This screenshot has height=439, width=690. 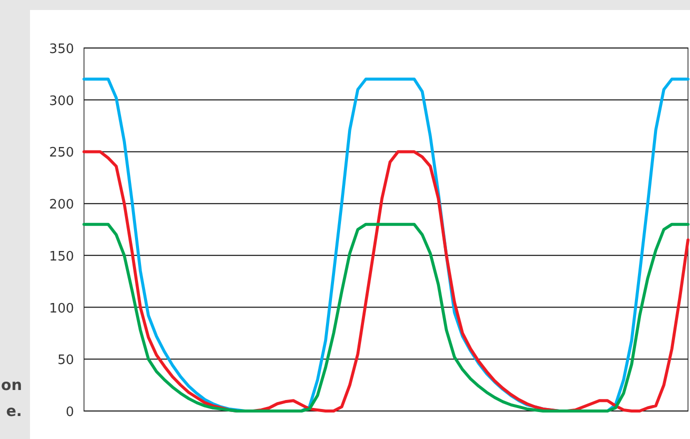 What do you see at coordinates (14, 411) in the screenshot?
I see `text: e.` at bounding box center [14, 411].